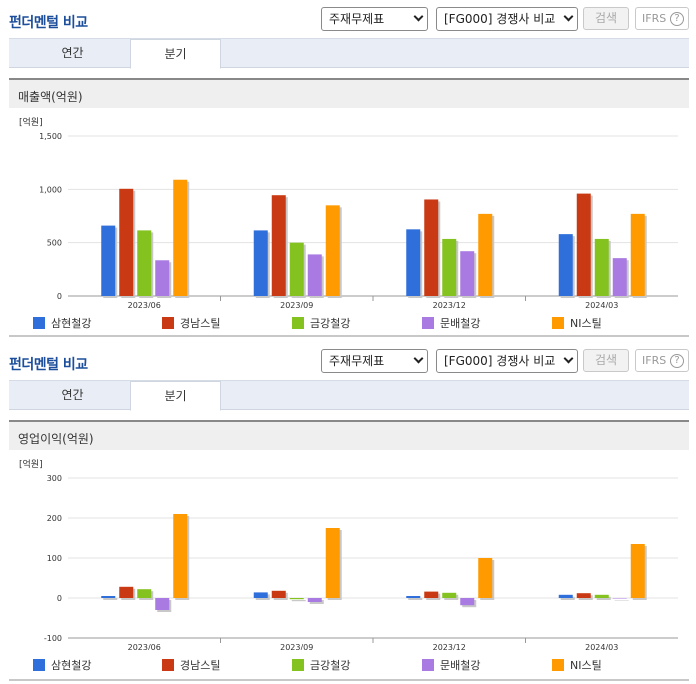 The image size is (696, 684). I want to click on x-tick-label: 2023/12, so click(449, 304).